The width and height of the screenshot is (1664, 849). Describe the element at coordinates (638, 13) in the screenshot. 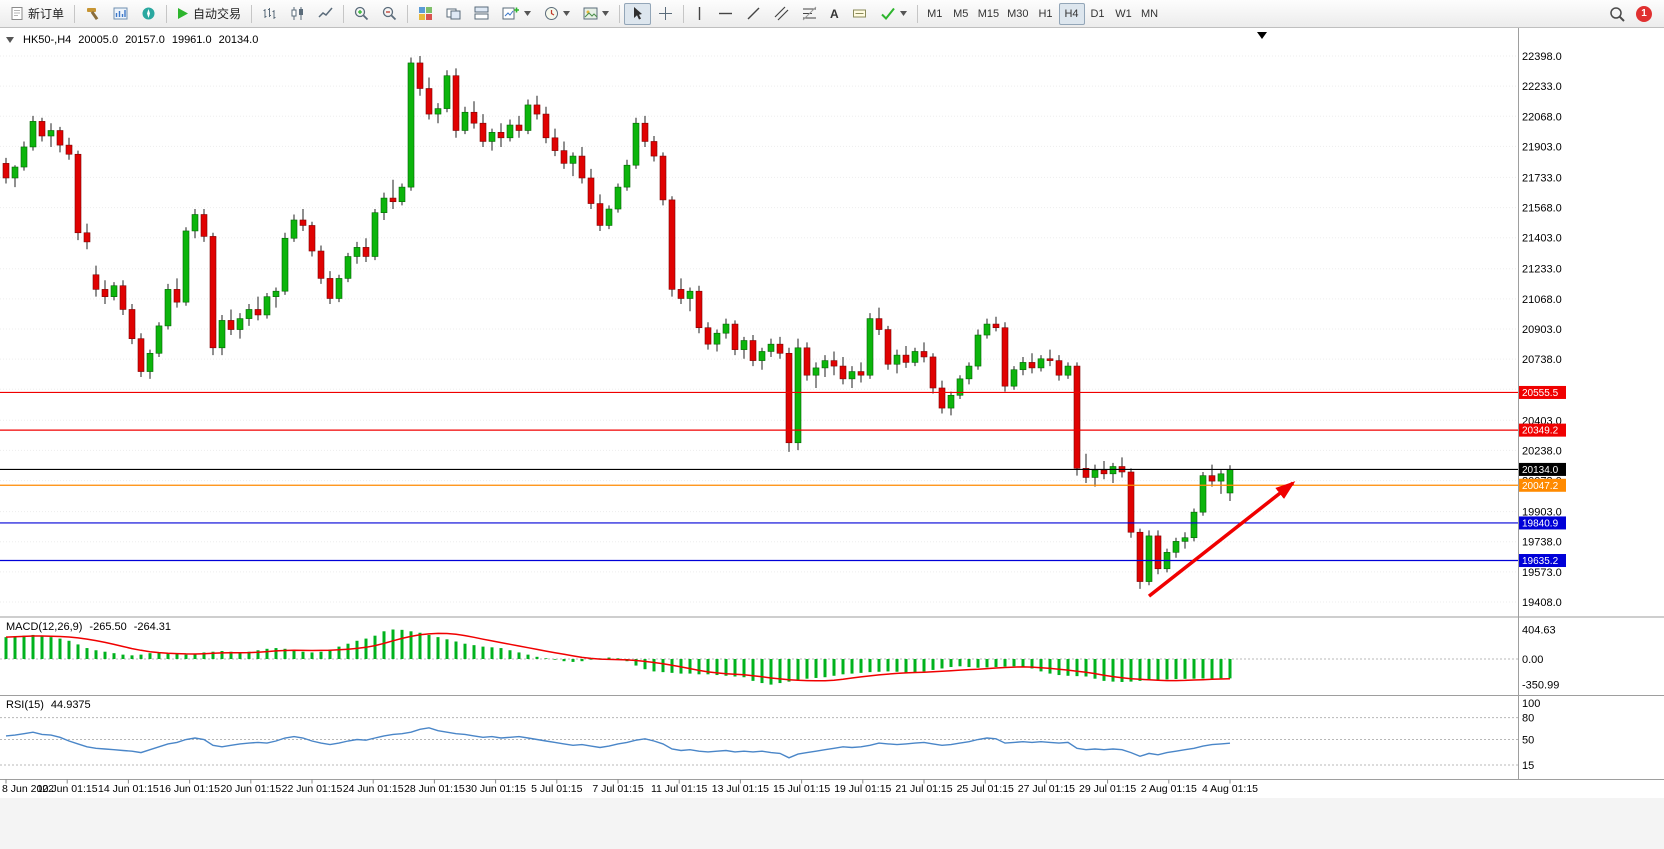

I see `cursor-button` at that location.